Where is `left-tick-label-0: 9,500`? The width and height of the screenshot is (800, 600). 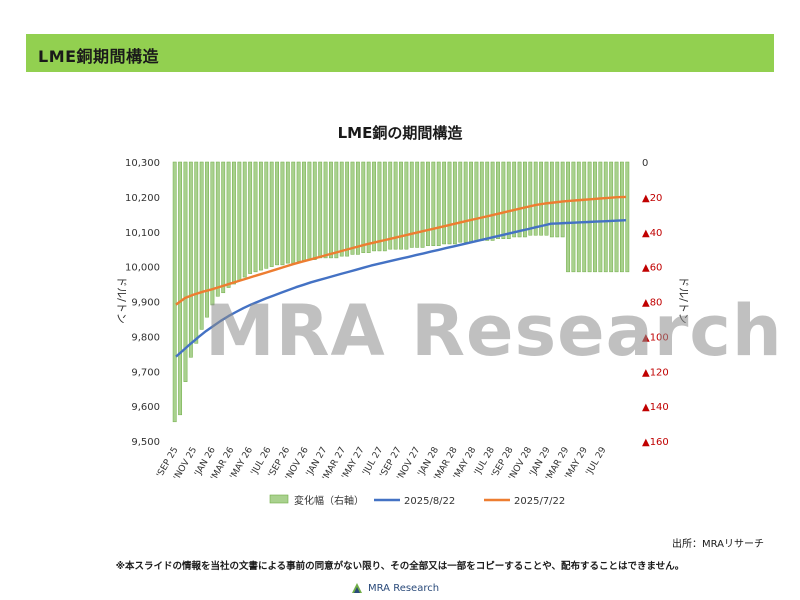
left-tick-label-0: 9,500 is located at coordinates (145, 442).